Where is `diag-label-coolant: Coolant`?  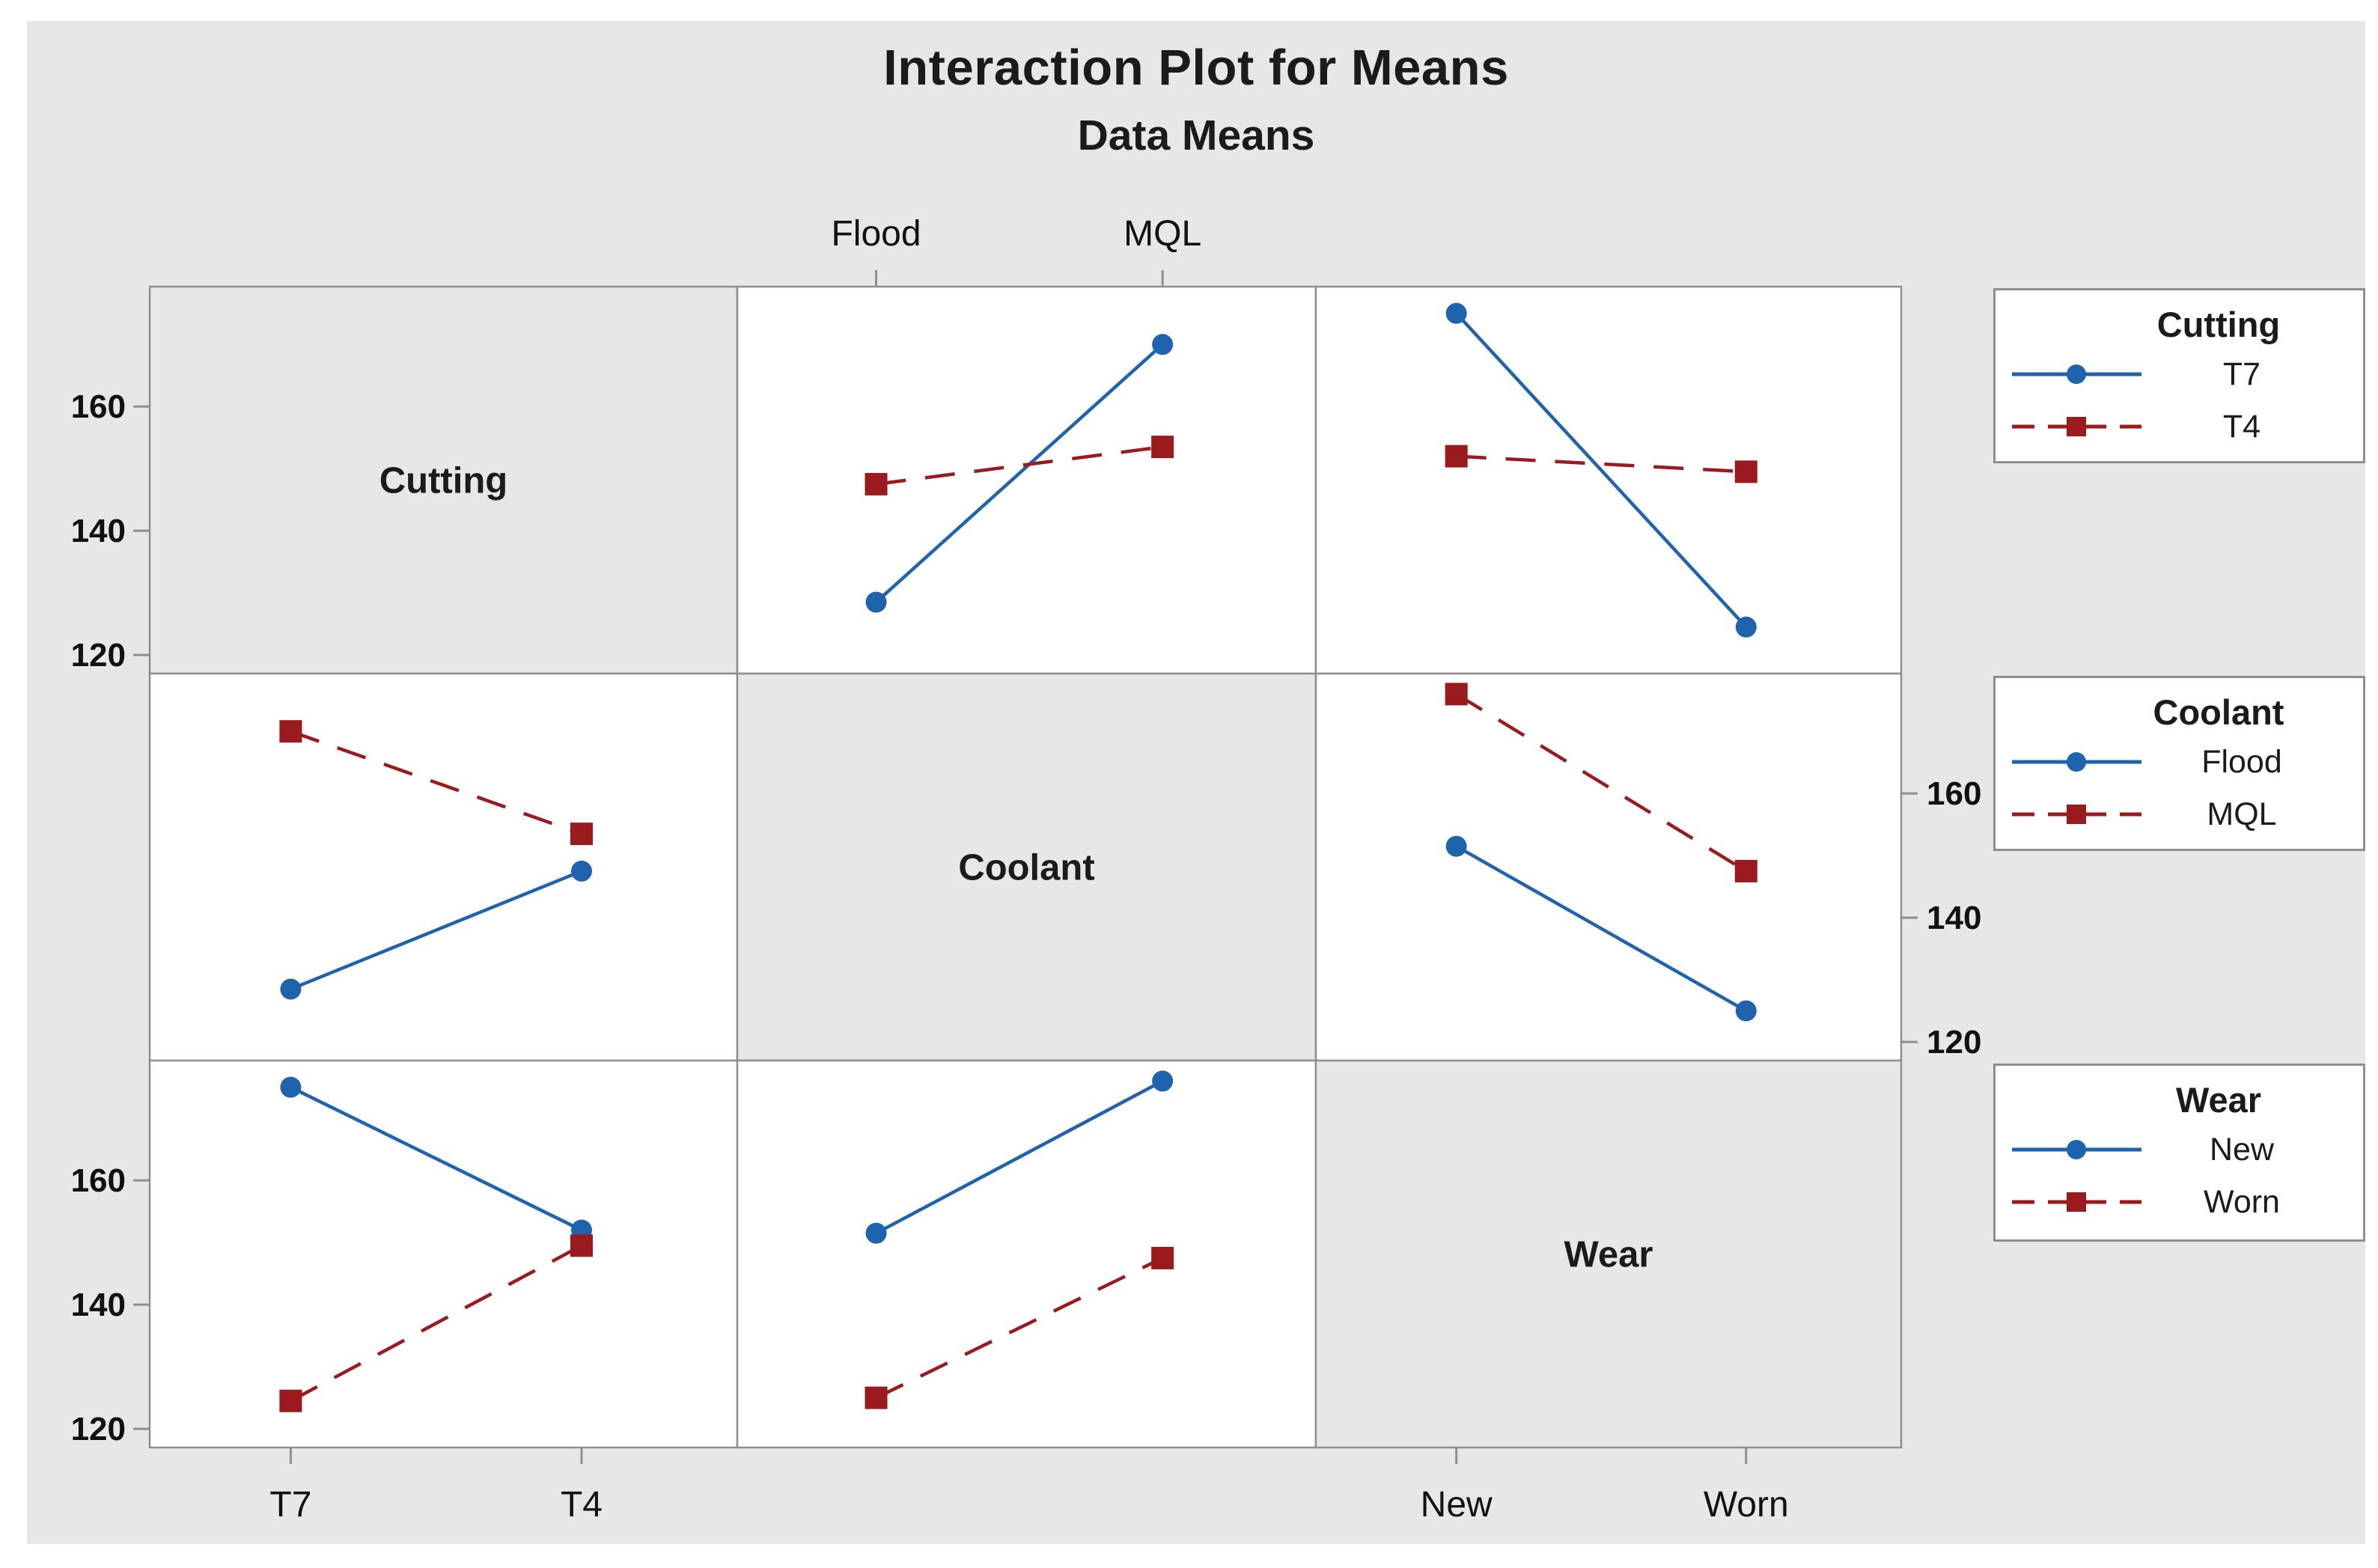
diag-label-coolant: Coolant is located at coordinates (1026, 868).